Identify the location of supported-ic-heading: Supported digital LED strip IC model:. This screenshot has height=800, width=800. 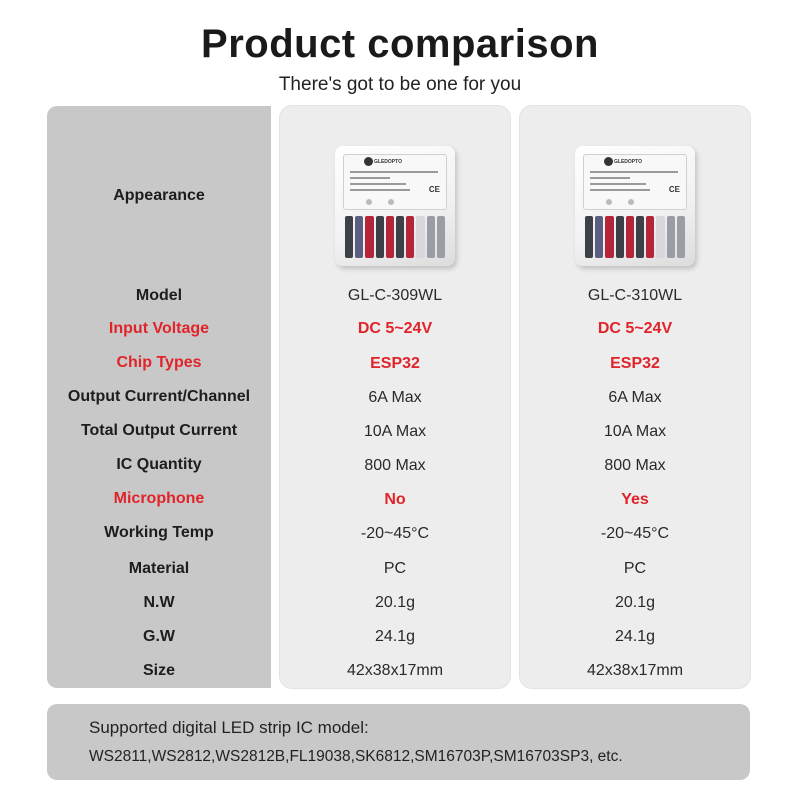
(229, 727).